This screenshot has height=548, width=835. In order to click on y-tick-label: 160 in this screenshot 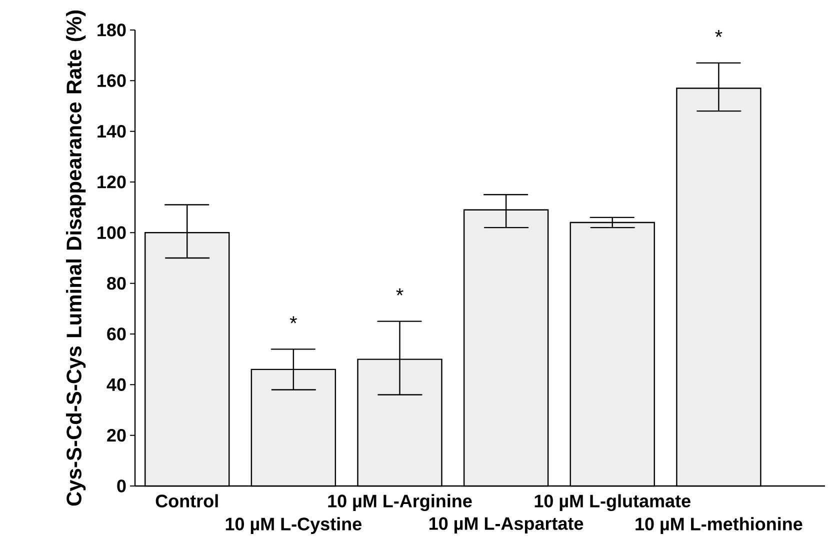, I will do `click(112, 81)`.